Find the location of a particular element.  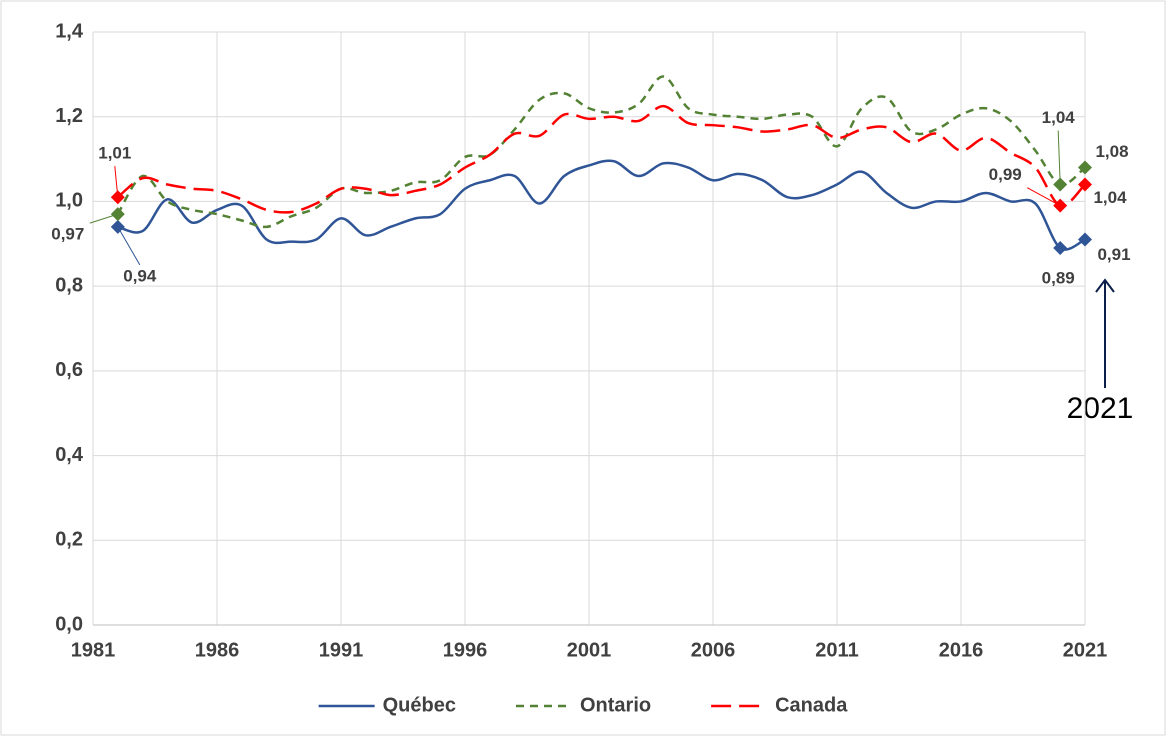

y-tick-label: 0,0 is located at coordinates (69, 624).